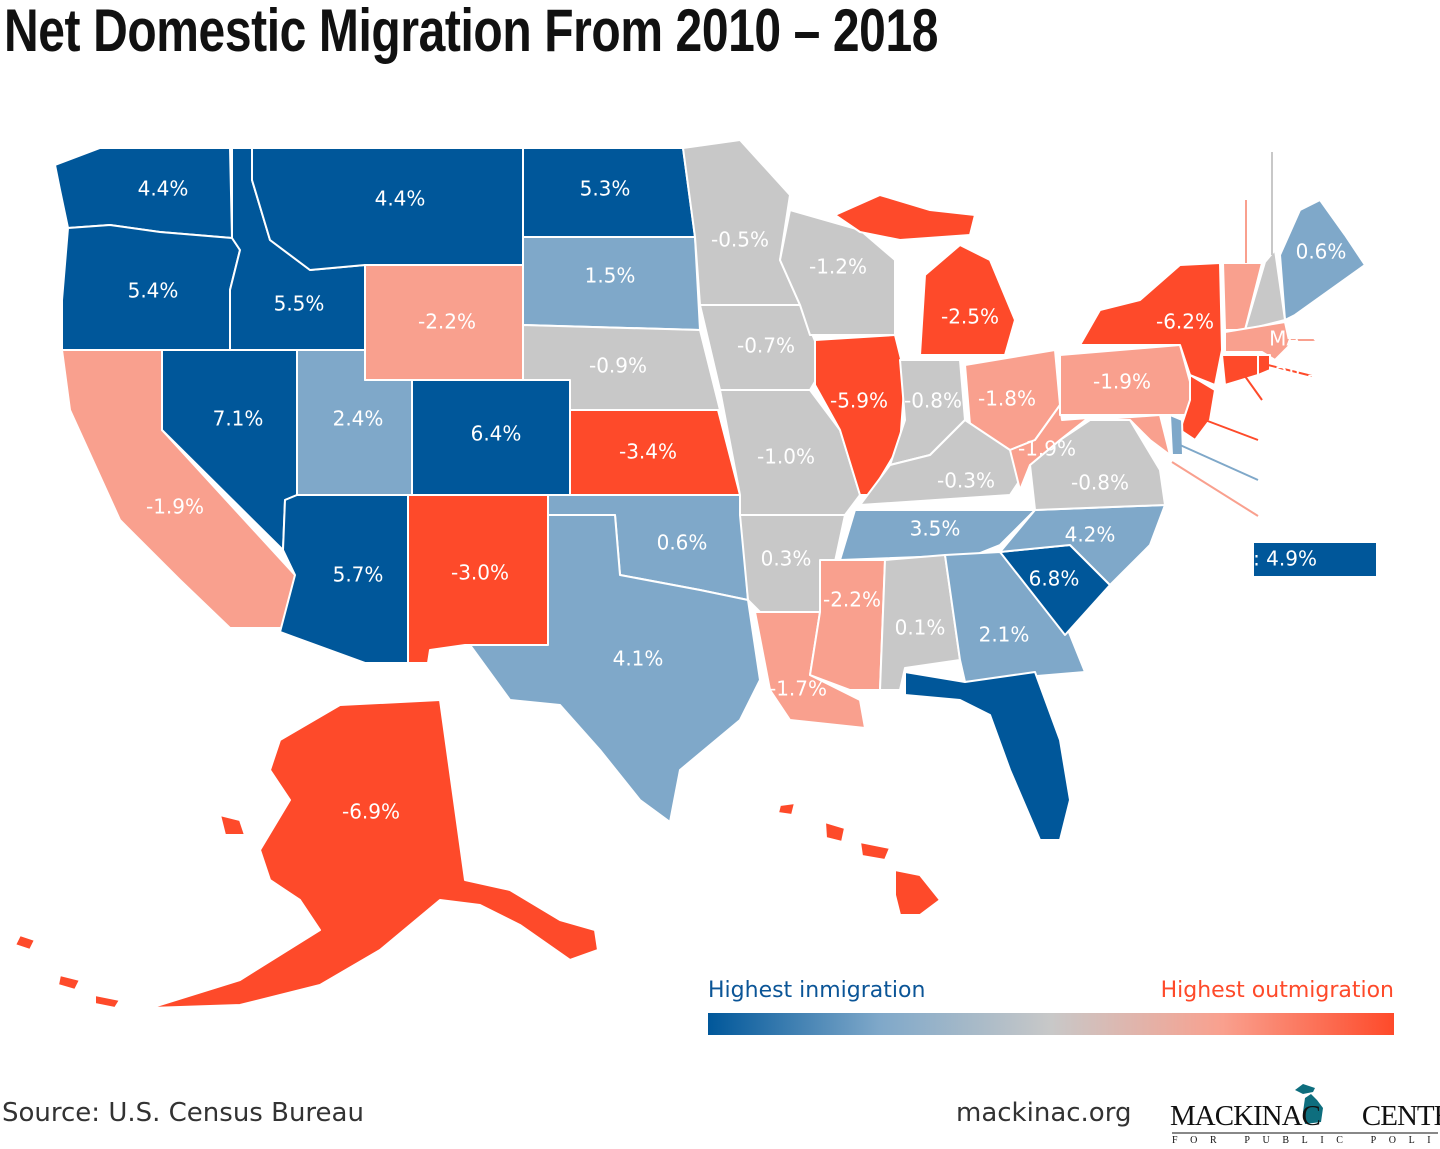  I want to click on callout-md: MD: -2.4%, so click(1242, 496).